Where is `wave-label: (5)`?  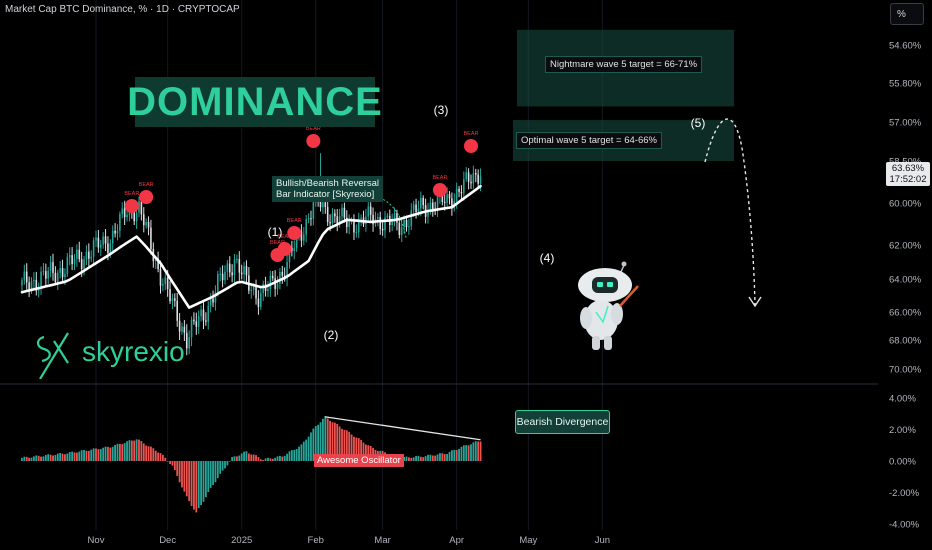
wave-label: (5) is located at coordinates (698, 123).